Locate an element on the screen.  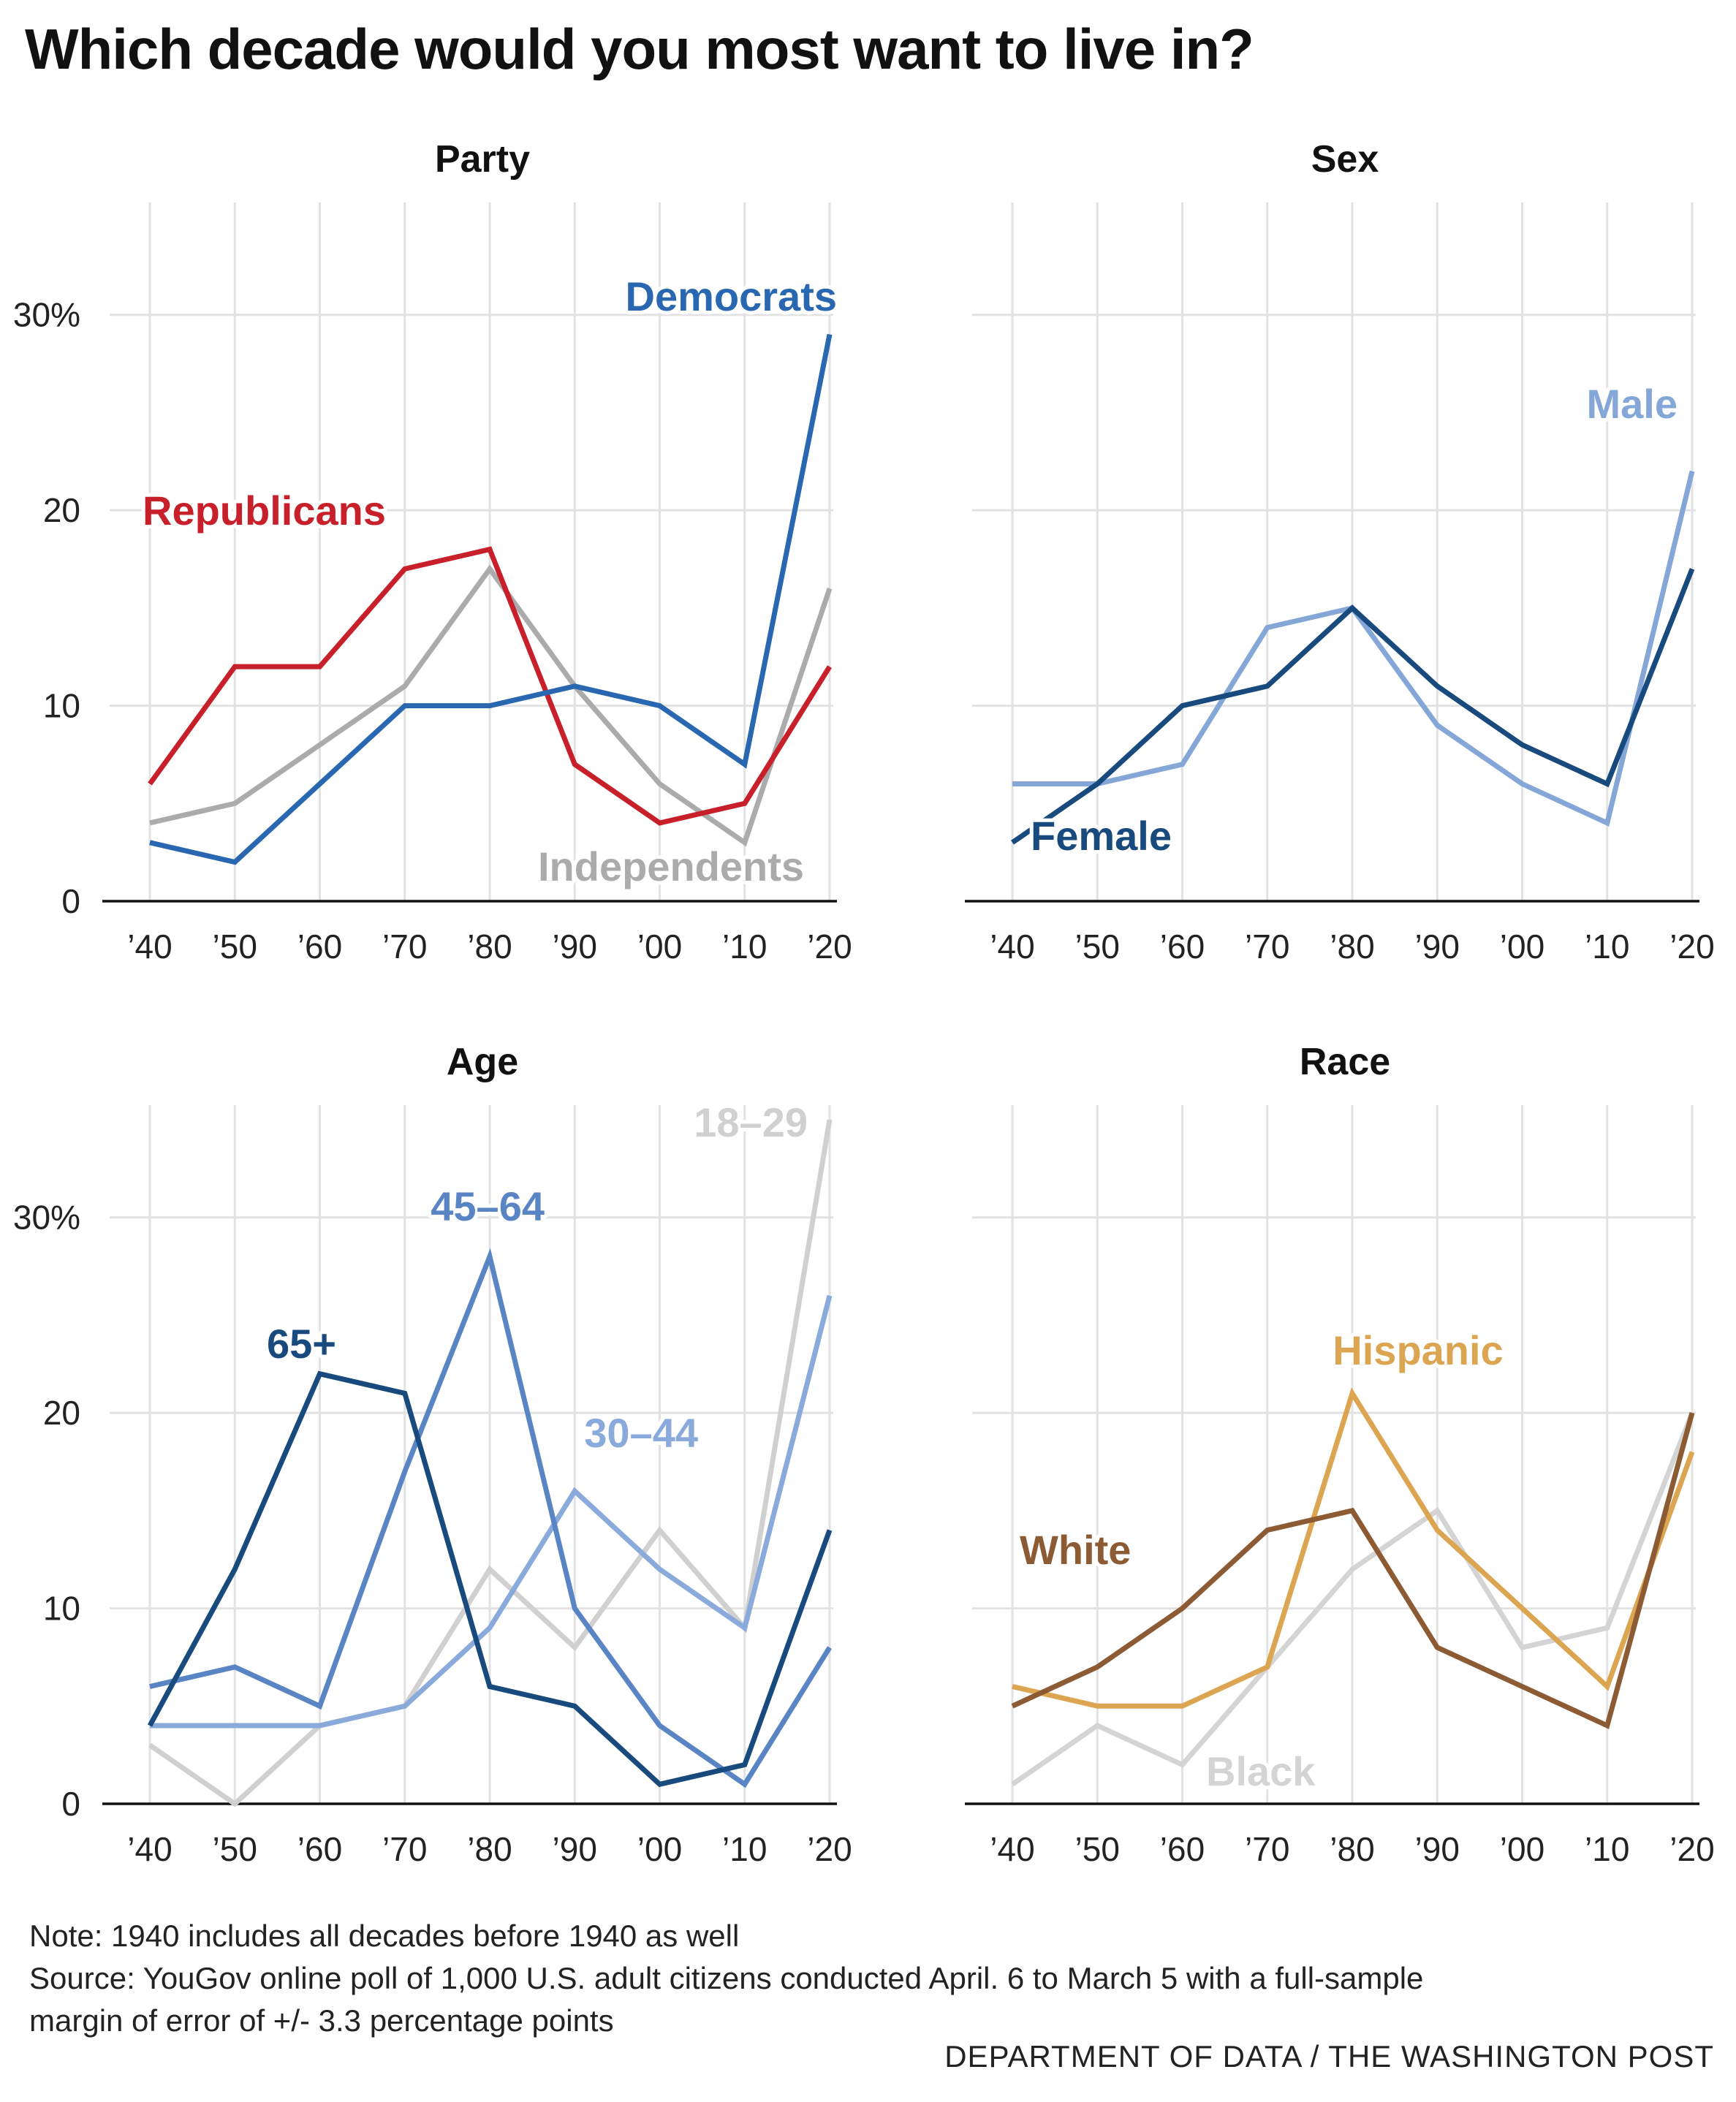
panel-title: Race is located at coordinates (1345, 1062).